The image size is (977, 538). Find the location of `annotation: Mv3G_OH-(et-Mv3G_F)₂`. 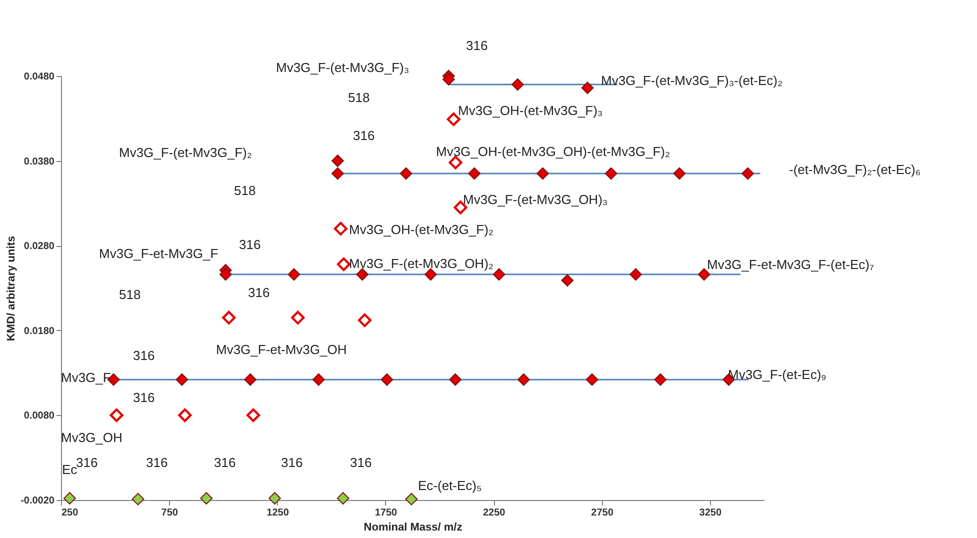

annotation: Mv3G_OH-(et-Mv3G_F)₂ is located at coordinates (421, 229).